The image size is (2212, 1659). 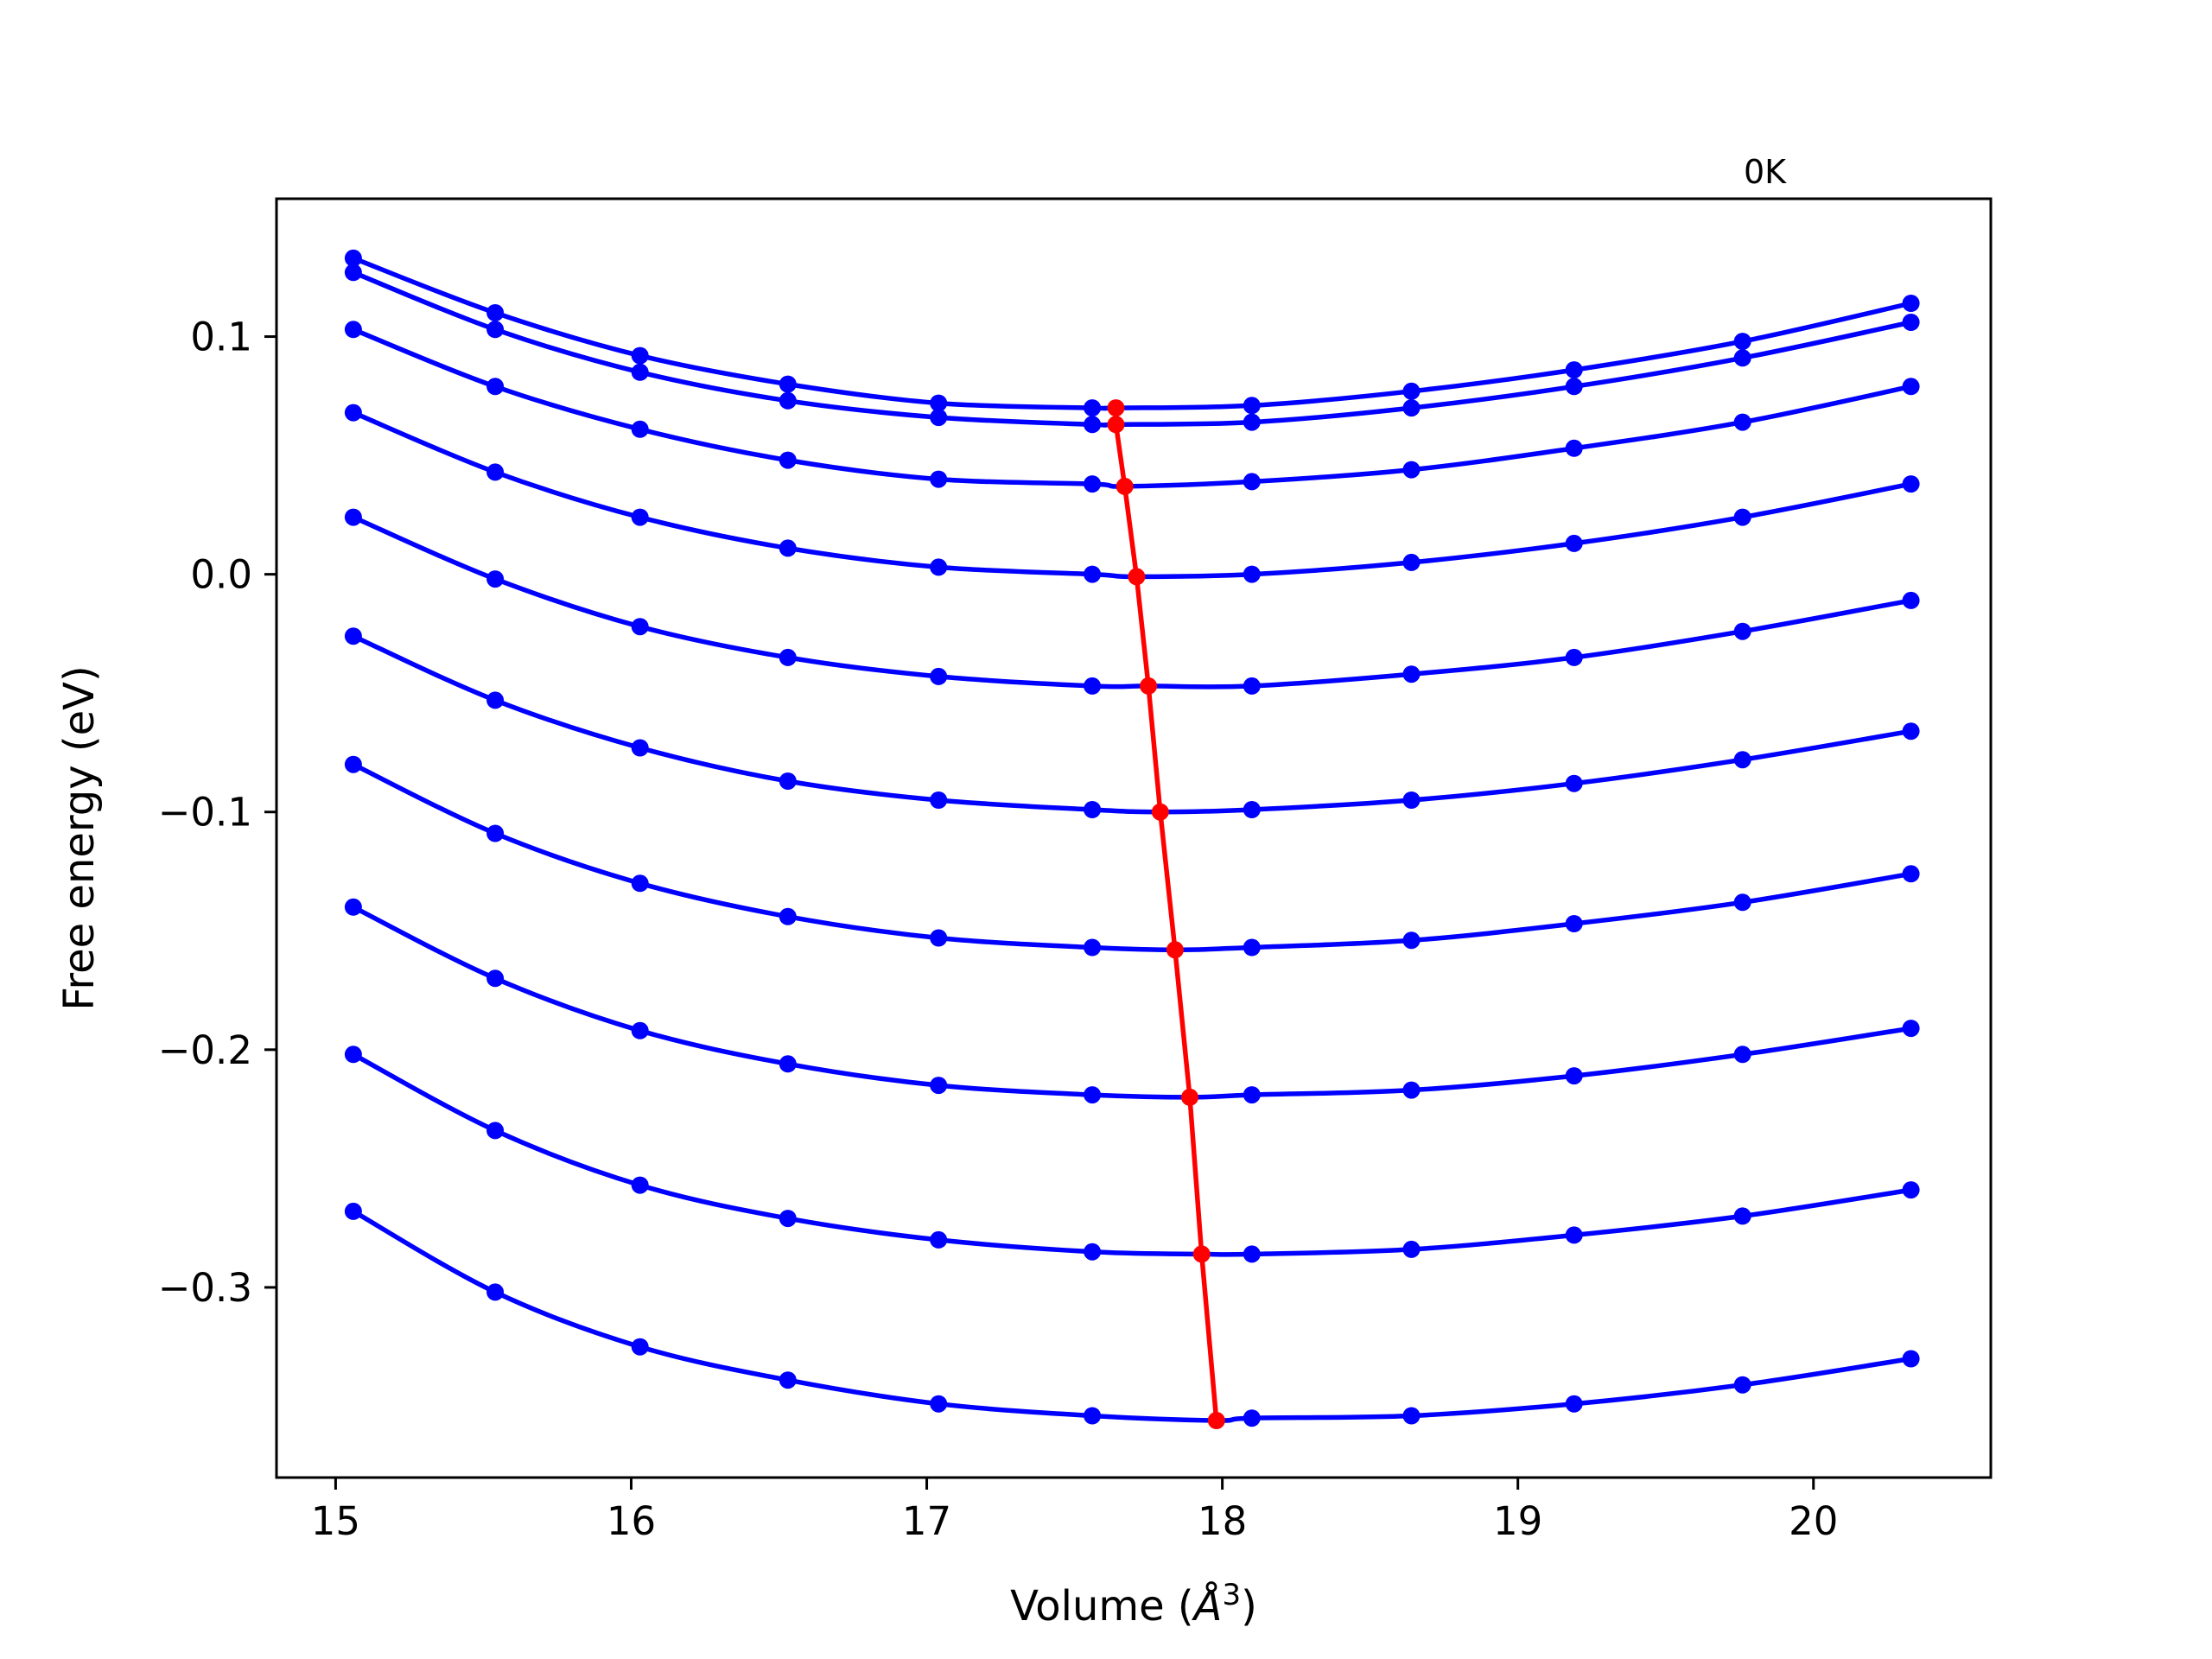 I want to click on y-axis-label: Free energy (eV), so click(x=79, y=837).